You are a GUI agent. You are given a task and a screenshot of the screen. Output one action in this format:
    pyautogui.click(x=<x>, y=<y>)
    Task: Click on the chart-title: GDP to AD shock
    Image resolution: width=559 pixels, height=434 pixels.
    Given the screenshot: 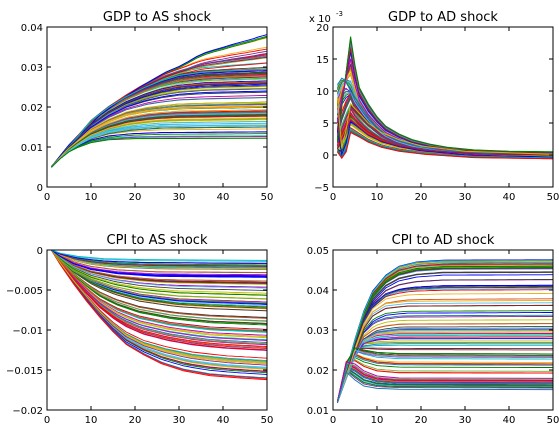 What is the action you would take?
    pyautogui.click(x=443, y=17)
    